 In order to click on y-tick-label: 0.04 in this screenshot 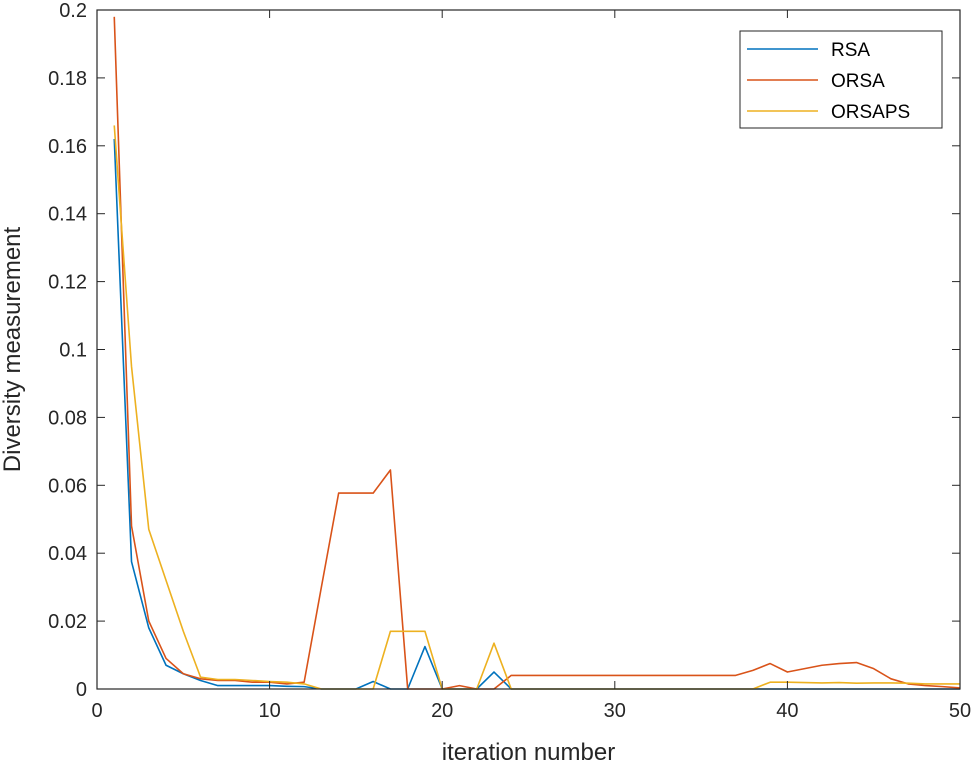, I will do `click(67, 554)`.